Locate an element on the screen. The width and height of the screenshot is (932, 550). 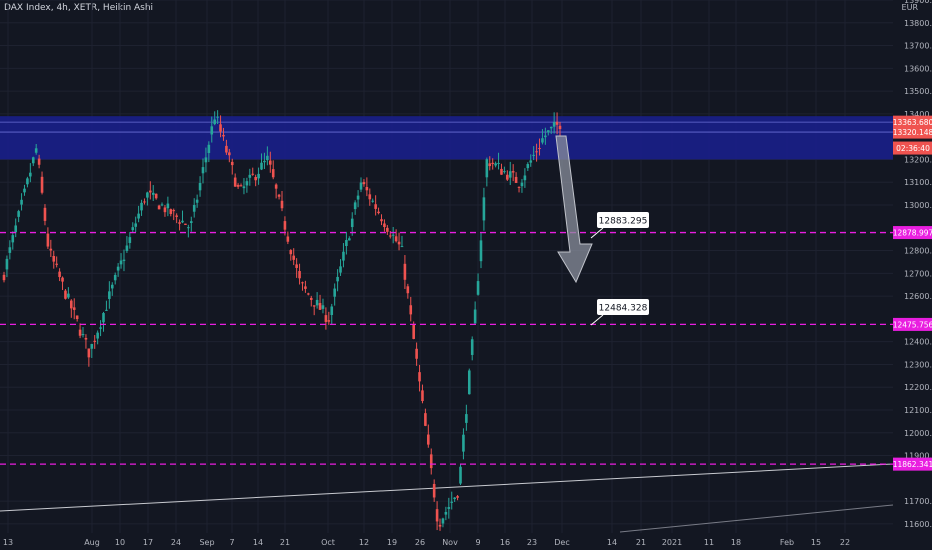
time-tick: 17 is located at coordinates (148, 542).